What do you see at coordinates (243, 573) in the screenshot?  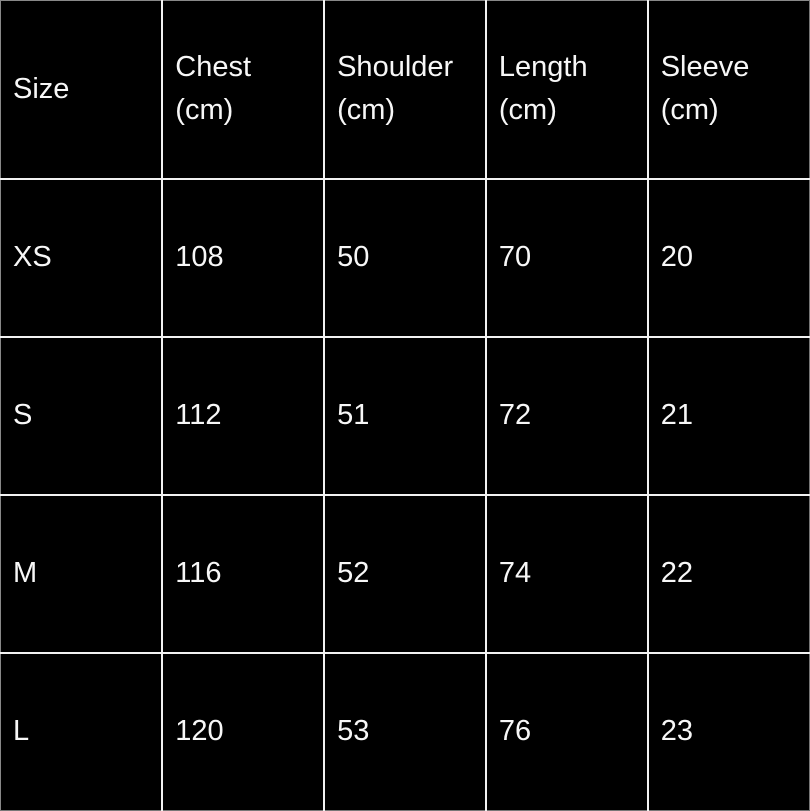 I see `cell-chest: 116` at bounding box center [243, 573].